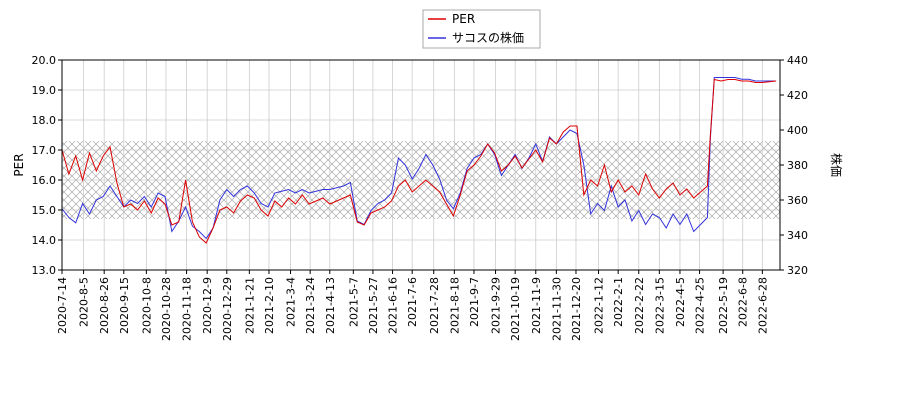  Describe the element at coordinates (249, 305) in the screenshot. I see `x-tick-label: 2021-1-21` at that location.